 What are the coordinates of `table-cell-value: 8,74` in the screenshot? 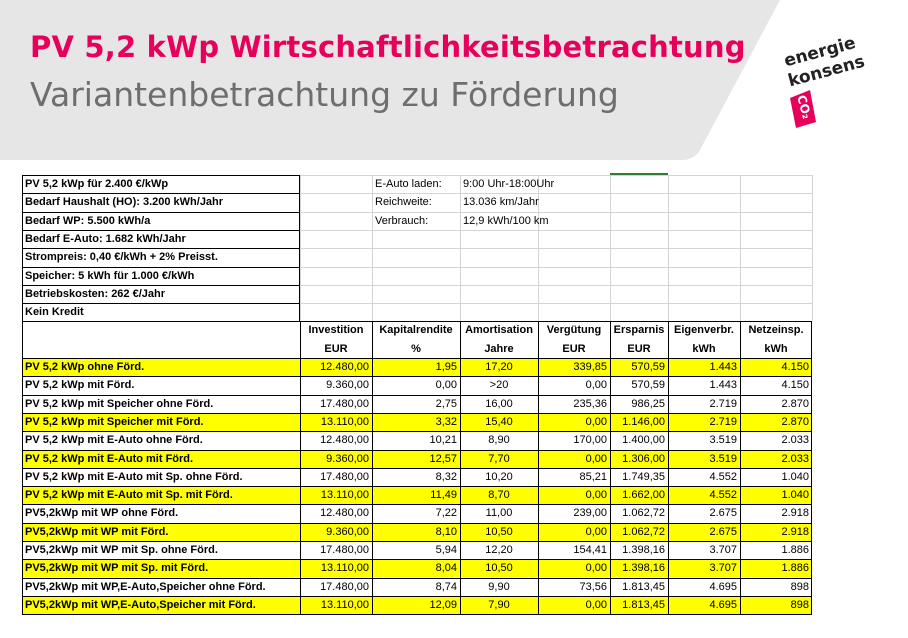 It's located at (446, 587).